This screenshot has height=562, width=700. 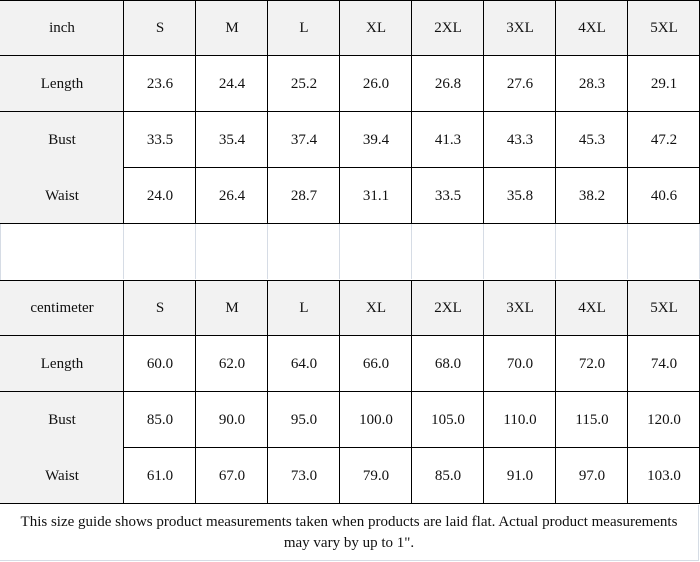 What do you see at coordinates (160, 195) in the screenshot?
I see `measurement-cell: 24.0` at bounding box center [160, 195].